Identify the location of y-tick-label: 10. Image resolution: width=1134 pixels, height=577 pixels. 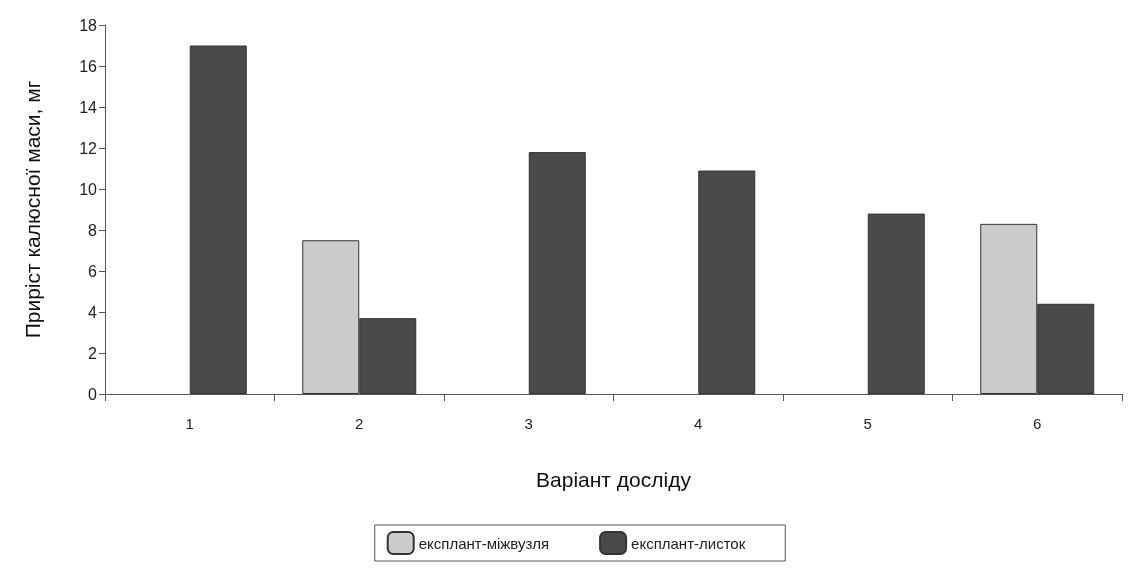
(88, 189).